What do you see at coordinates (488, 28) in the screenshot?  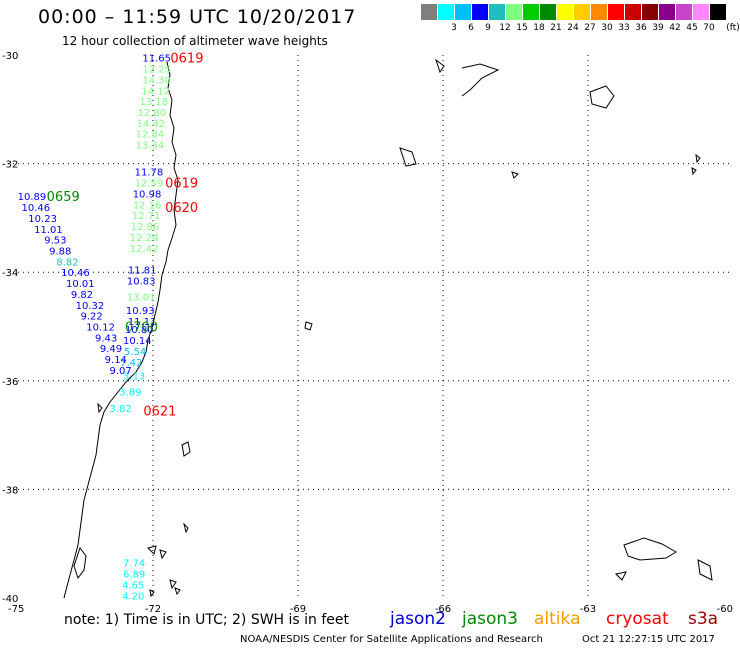 I see `scale-label: 9` at bounding box center [488, 28].